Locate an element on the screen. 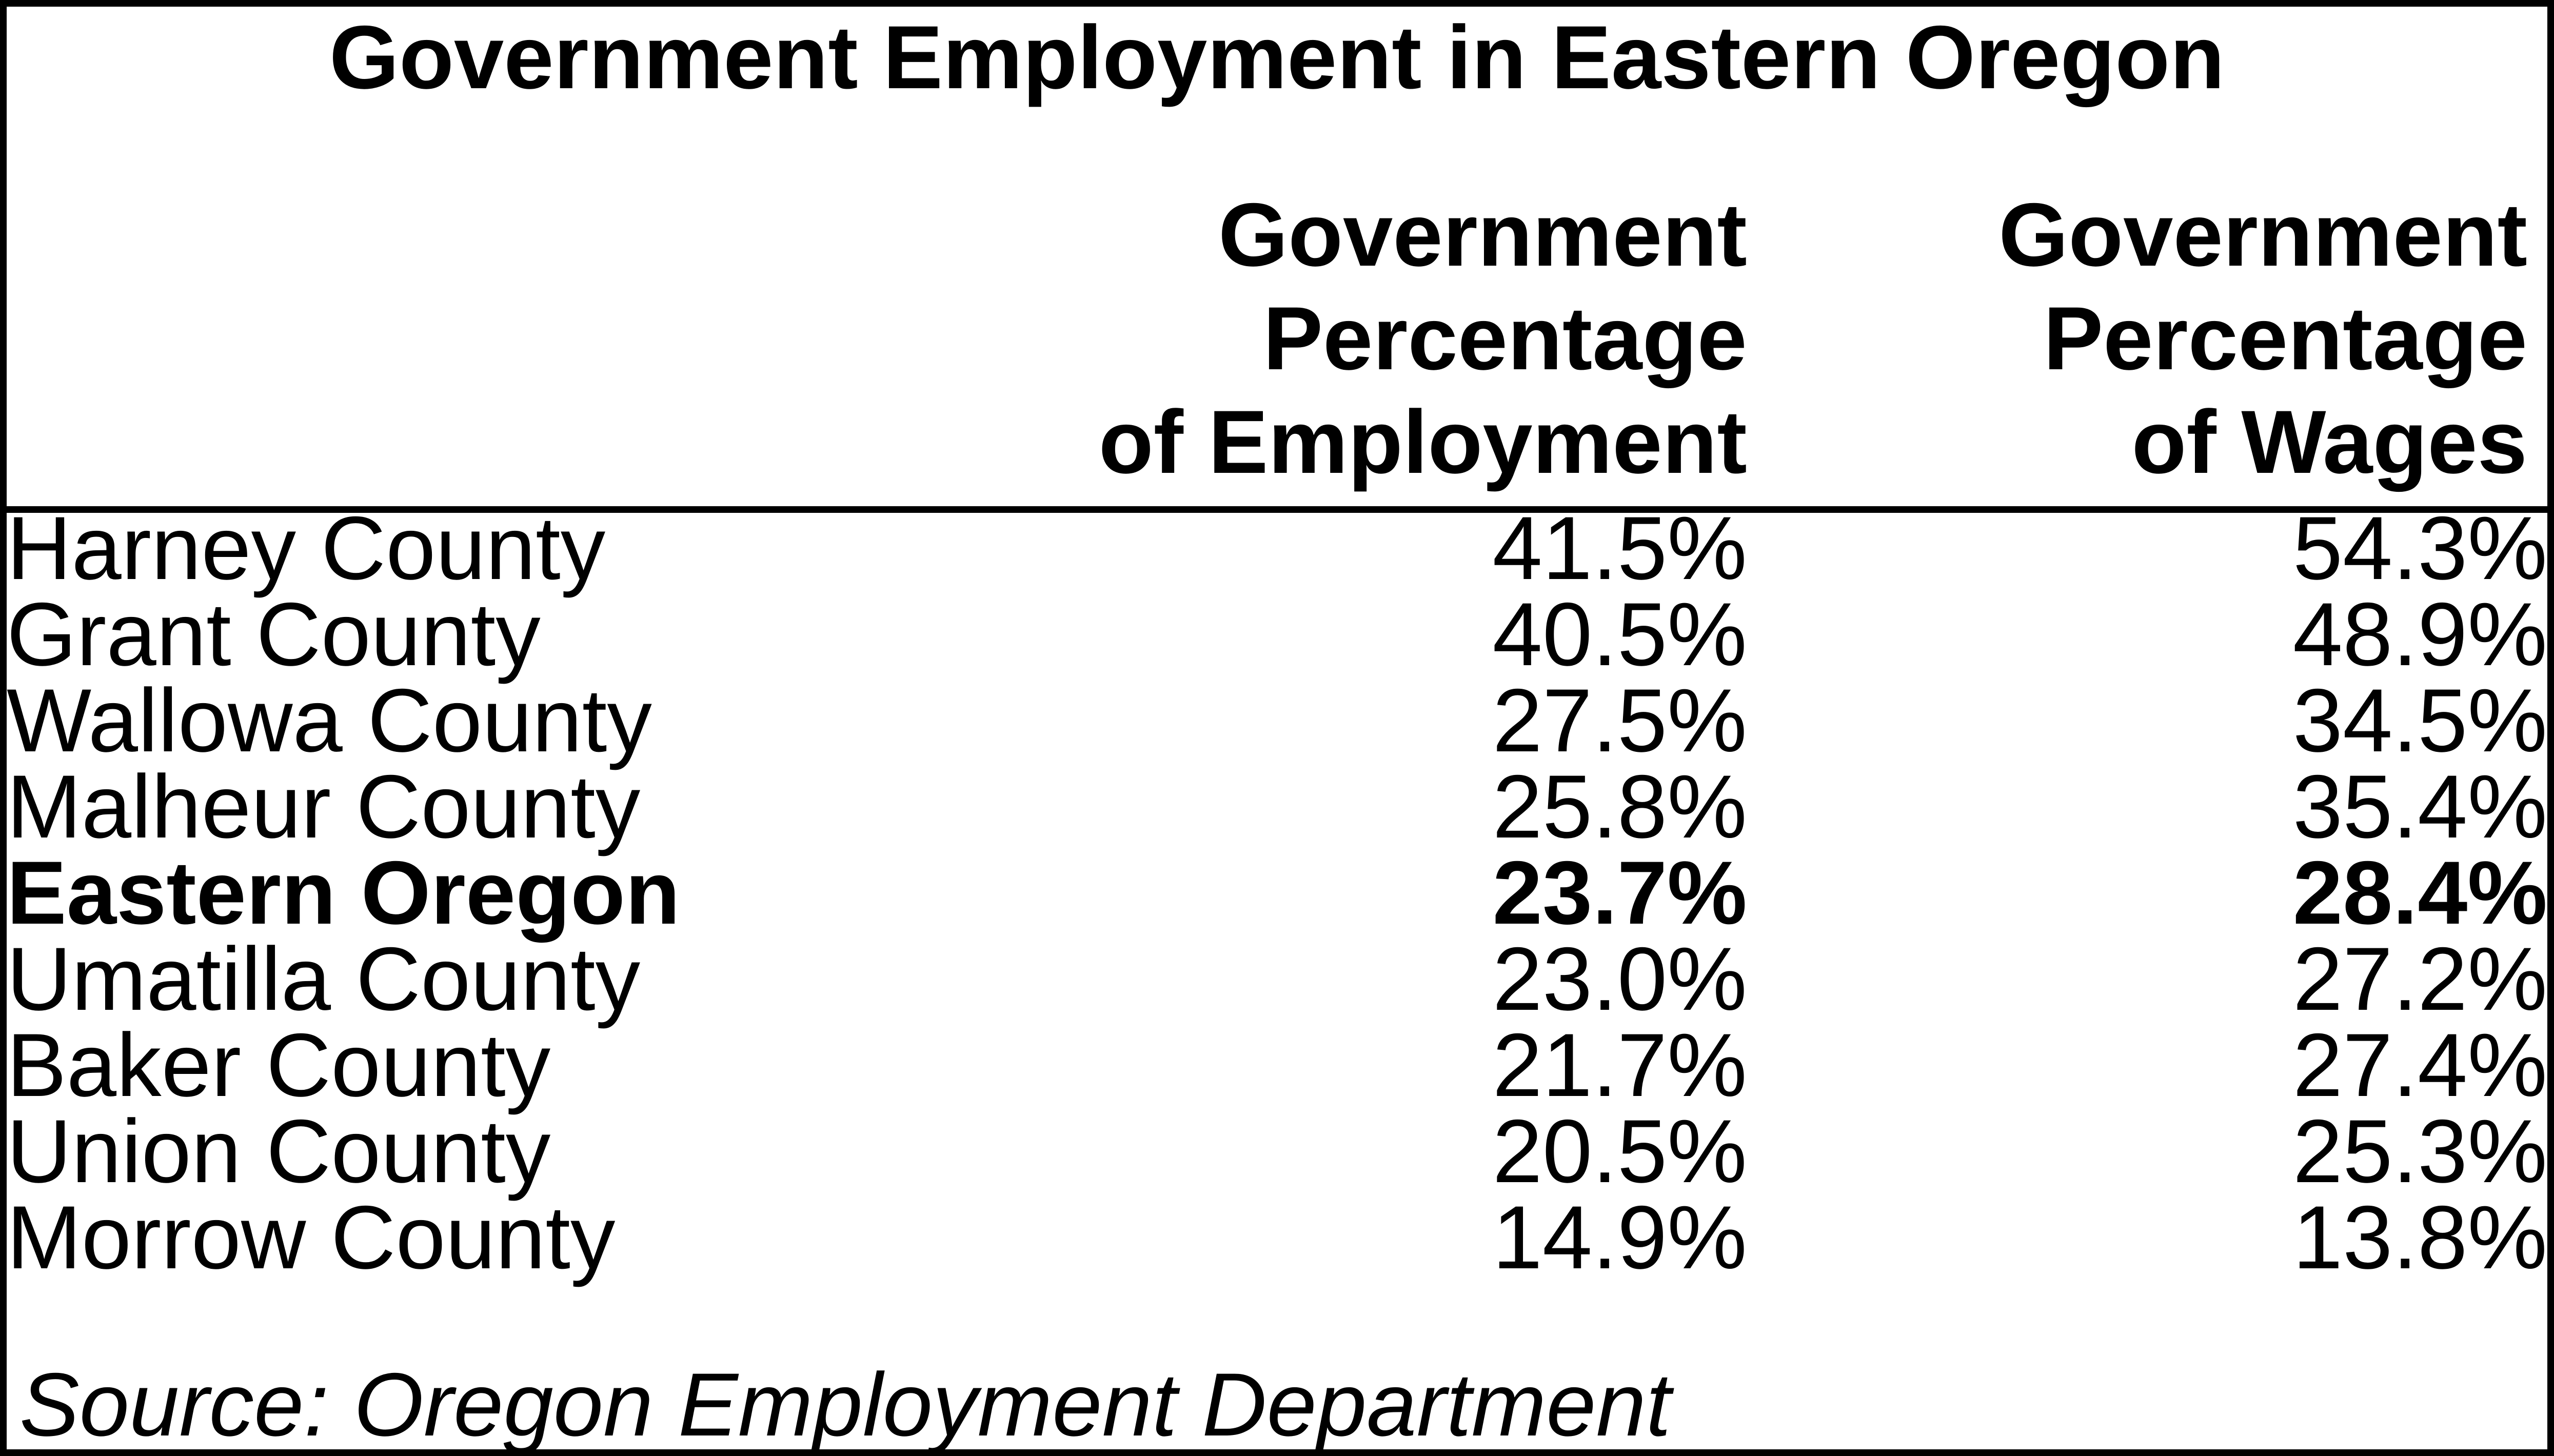 The height and width of the screenshot is (1456, 2554). table-row-eastern-oregon-total: Eastern Oregon 23.7% 28.4% is located at coordinates (1277, 893).